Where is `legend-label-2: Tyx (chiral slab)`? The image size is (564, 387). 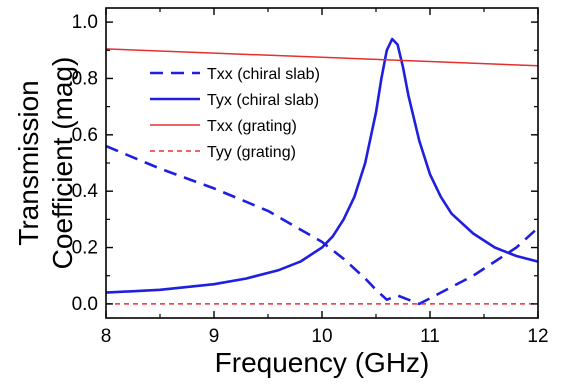 legend-label-2: Tyx (chiral slab) is located at coordinates (263, 100).